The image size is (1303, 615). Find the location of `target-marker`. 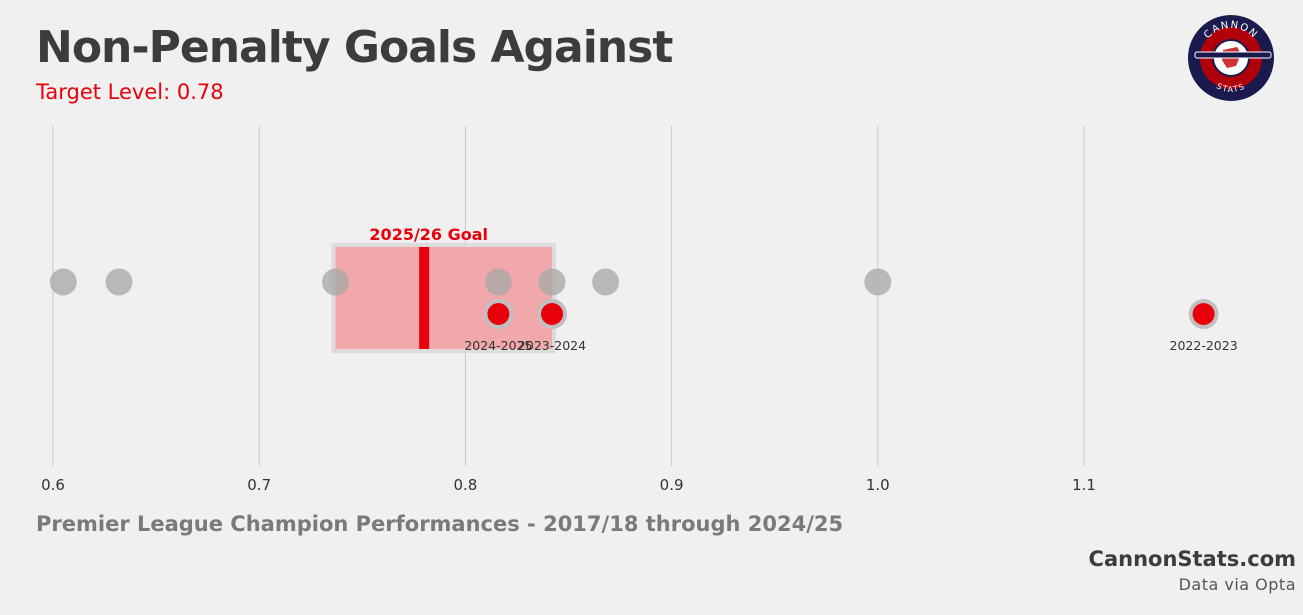

target-marker is located at coordinates (424, 298).